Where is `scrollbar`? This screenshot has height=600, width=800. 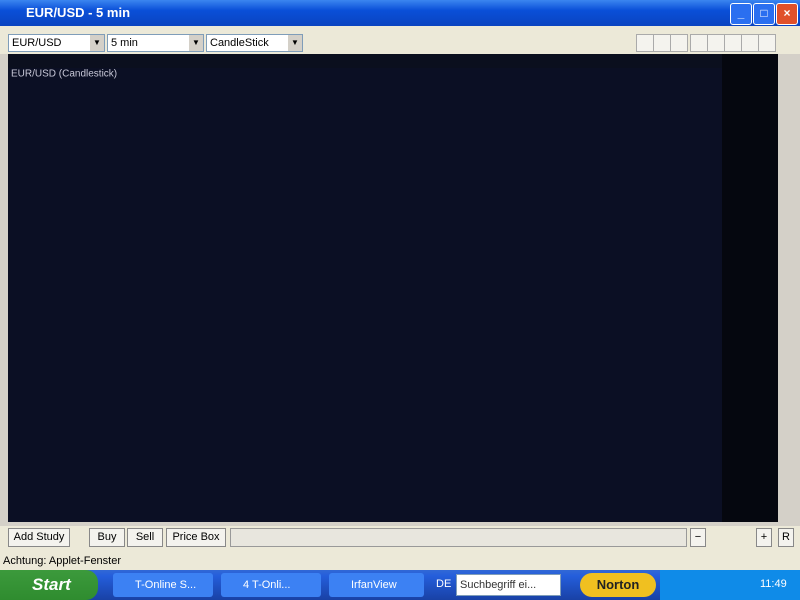
scrollbar is located at coordinates (458, 537).